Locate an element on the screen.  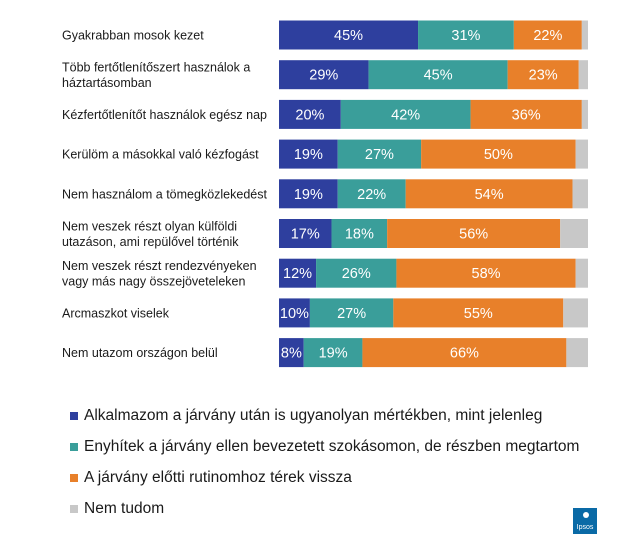
category-label-line: Gyakrabban mosok kezet is located at coordinates (133, 36).